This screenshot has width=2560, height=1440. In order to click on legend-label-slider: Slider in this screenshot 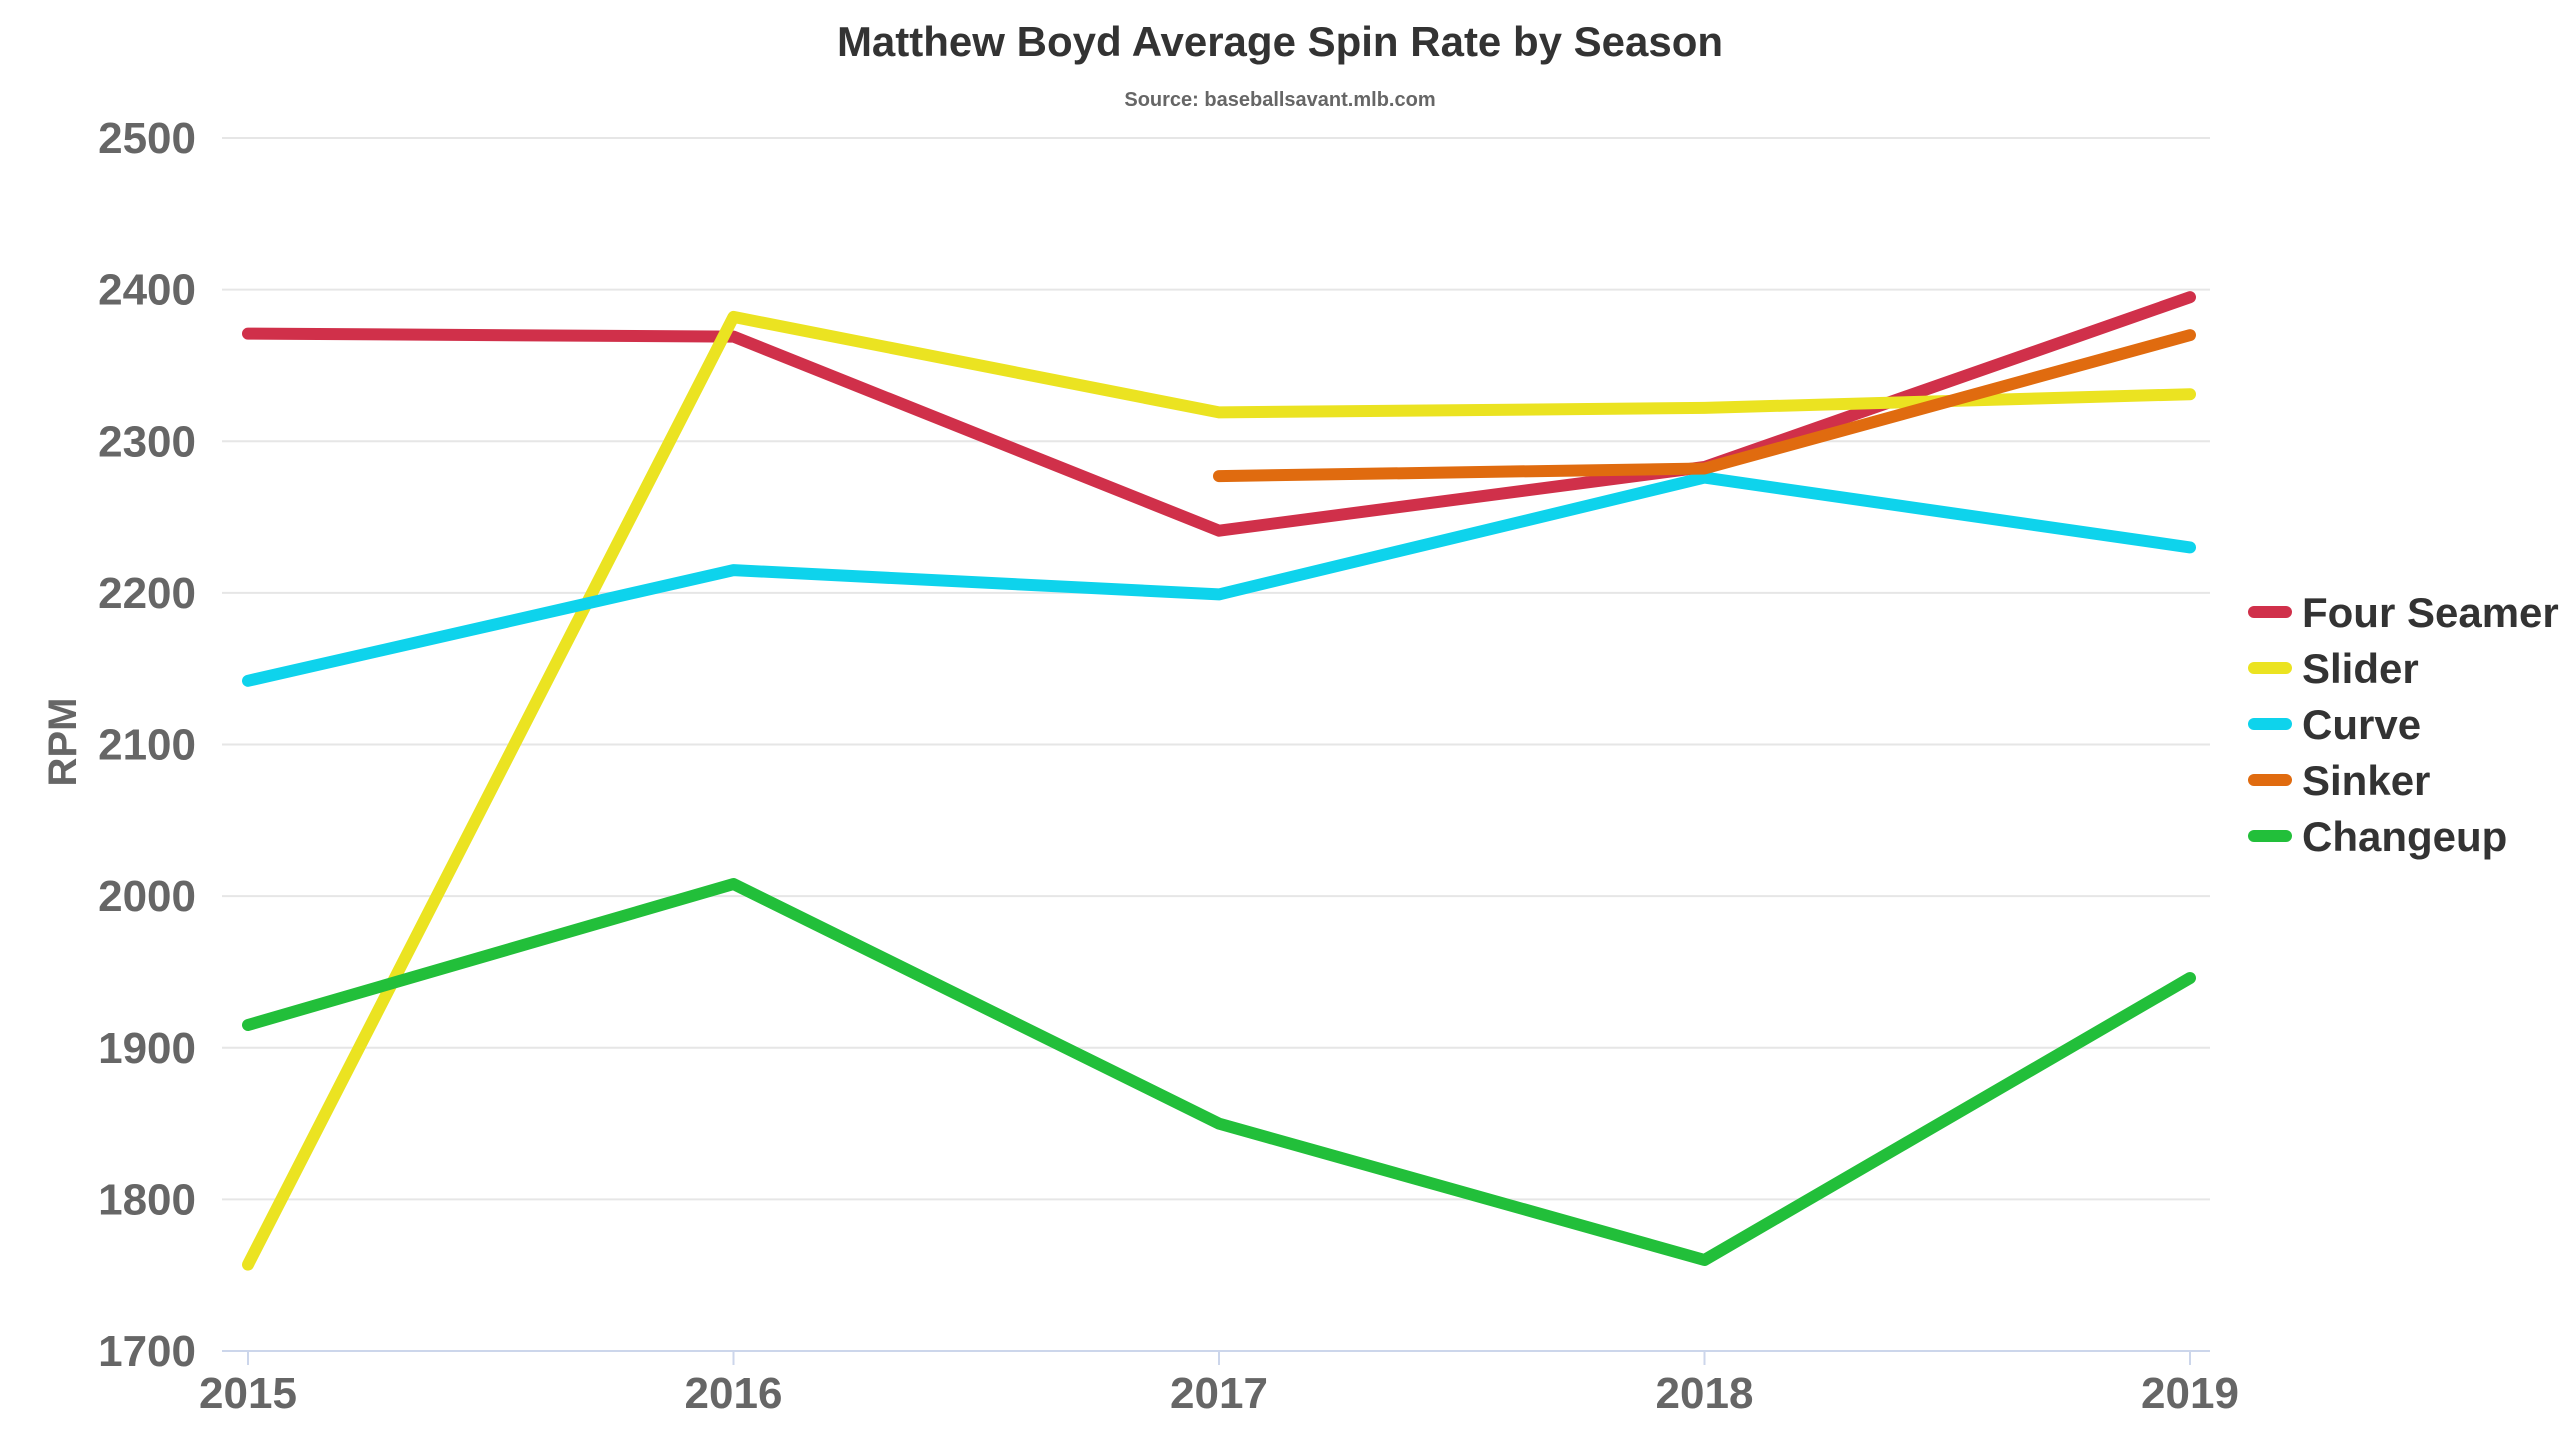, I will do `click(2360, 668)`.